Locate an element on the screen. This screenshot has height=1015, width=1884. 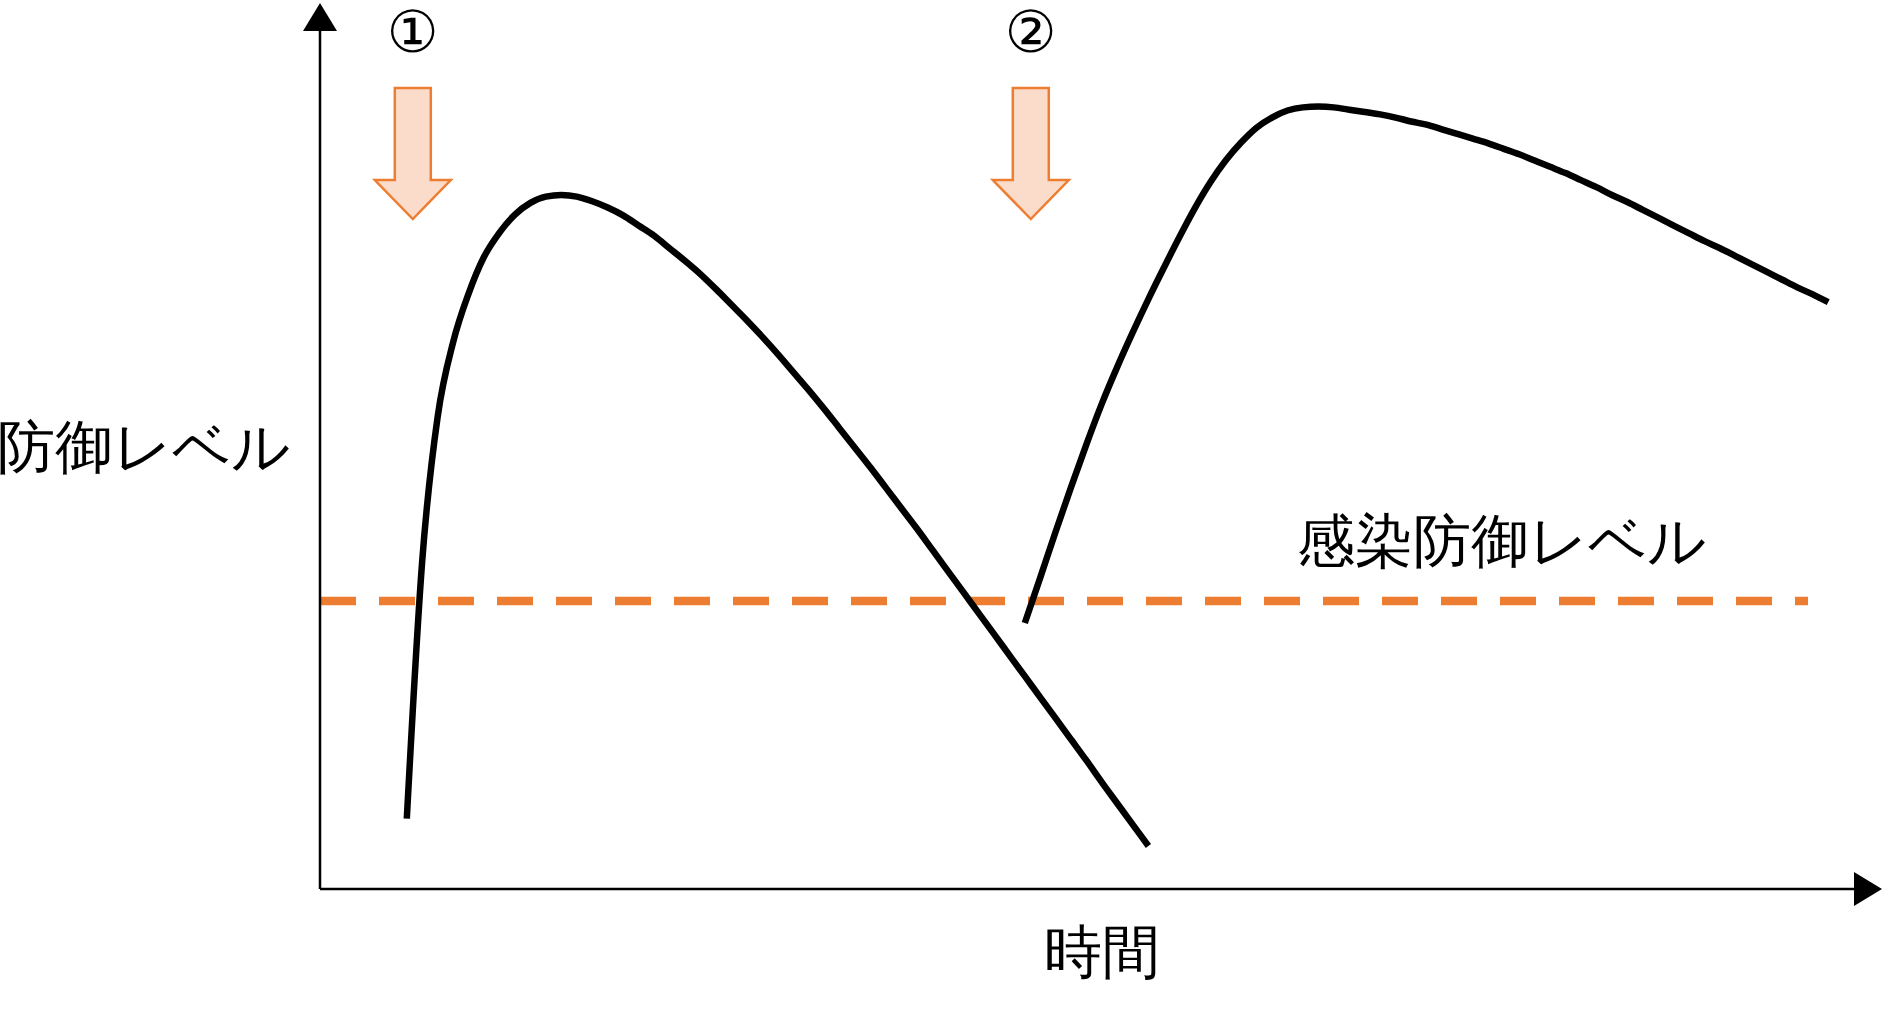
text: ① is located at coordinates (412, 33).